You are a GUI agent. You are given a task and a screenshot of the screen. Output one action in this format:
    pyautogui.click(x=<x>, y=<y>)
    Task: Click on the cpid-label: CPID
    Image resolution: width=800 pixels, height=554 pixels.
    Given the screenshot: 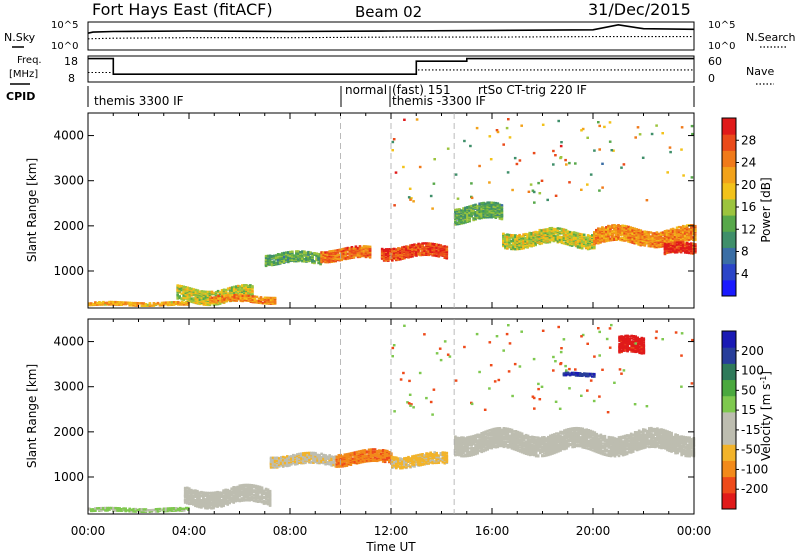 What is the action you would take?
    pyautogui.click(x=20, y=96)
    